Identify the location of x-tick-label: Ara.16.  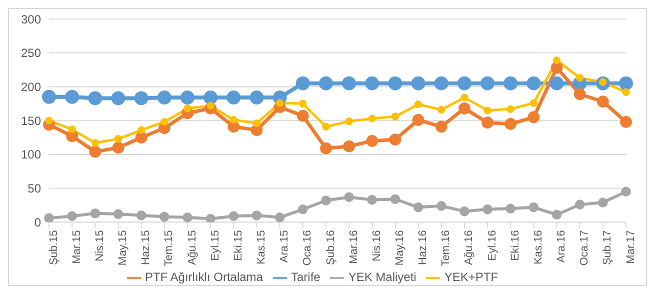
(562, 246).